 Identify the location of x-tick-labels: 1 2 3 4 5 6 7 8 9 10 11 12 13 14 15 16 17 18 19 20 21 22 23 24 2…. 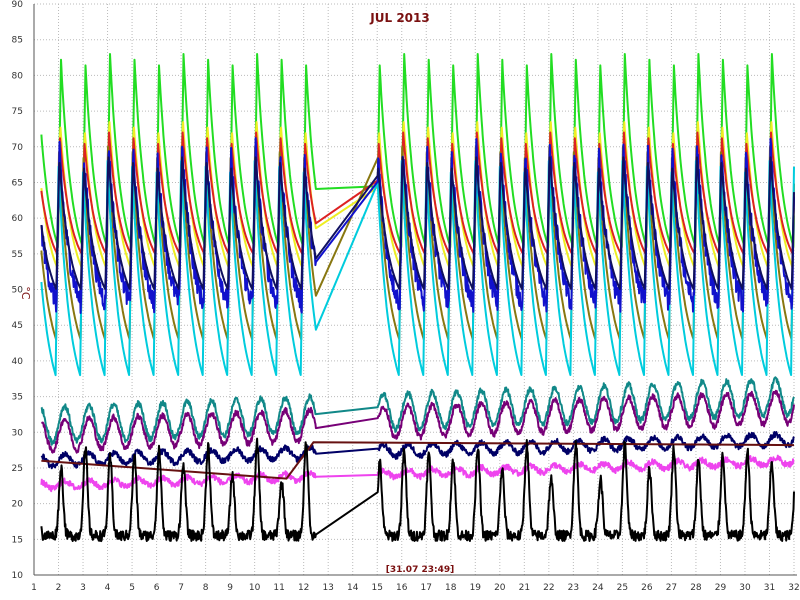
(415, 588).